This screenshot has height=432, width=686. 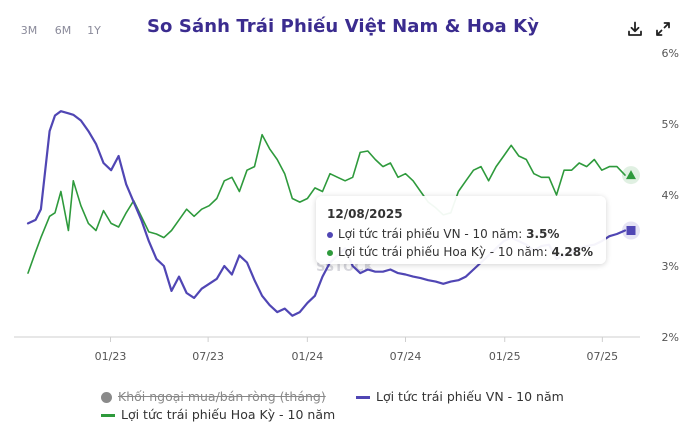 What do you see at coordinates (330, 252) in the screenshot?
I see `tooltip-us-dot` at bounding box center [330, 252].